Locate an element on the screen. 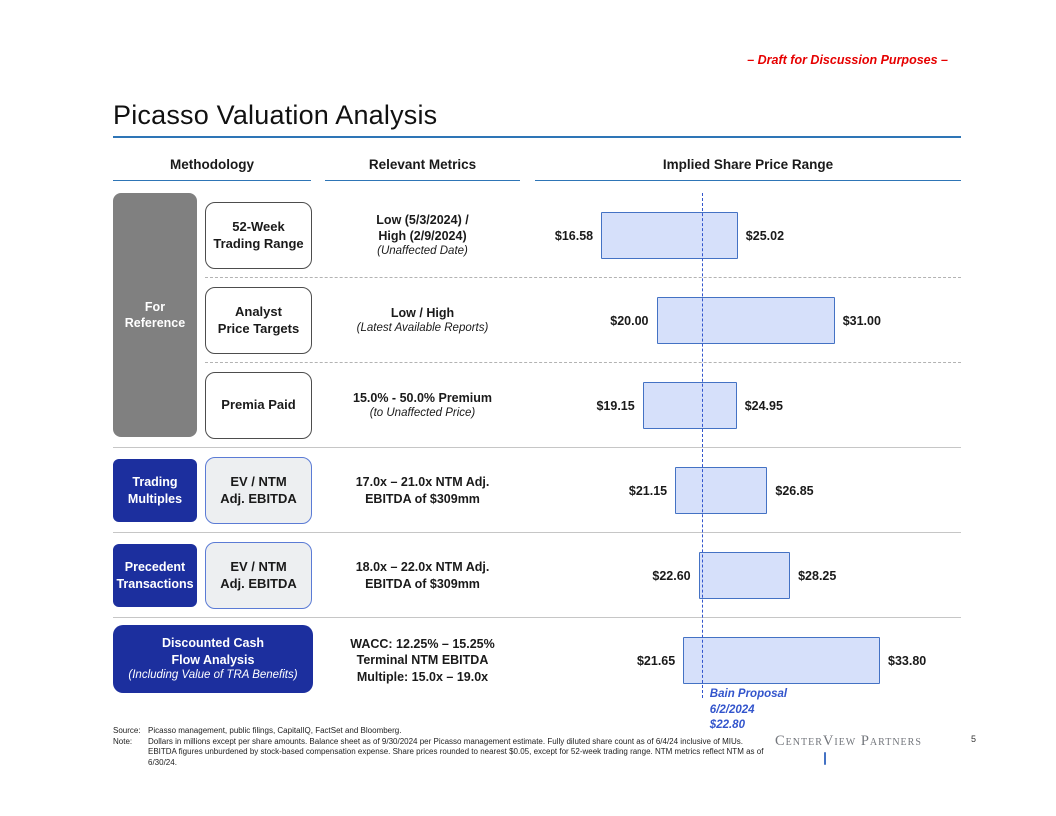  draft-notice: – Draft for Discussion Purposes – is located at coordinates (847, 60).